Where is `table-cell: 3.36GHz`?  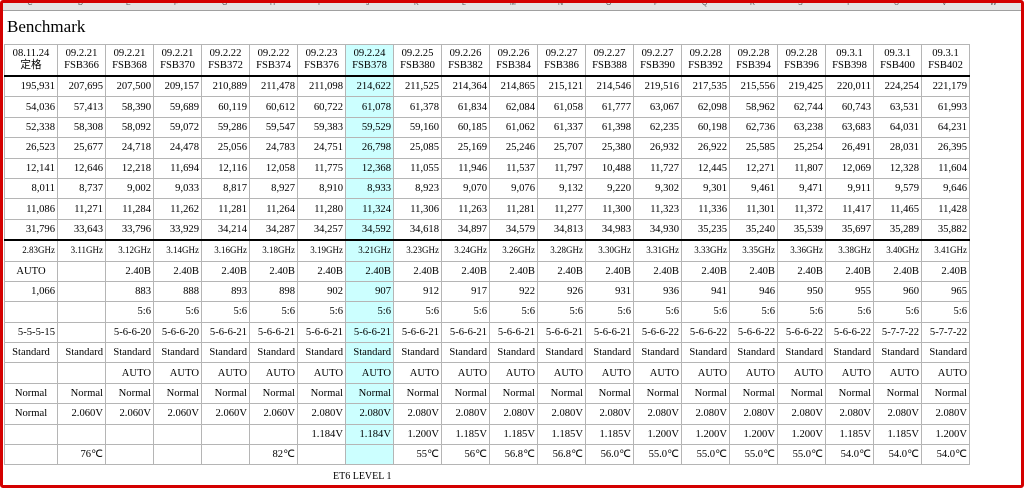
table-cell: 3.36GHz is located at coordinates (801, 250).